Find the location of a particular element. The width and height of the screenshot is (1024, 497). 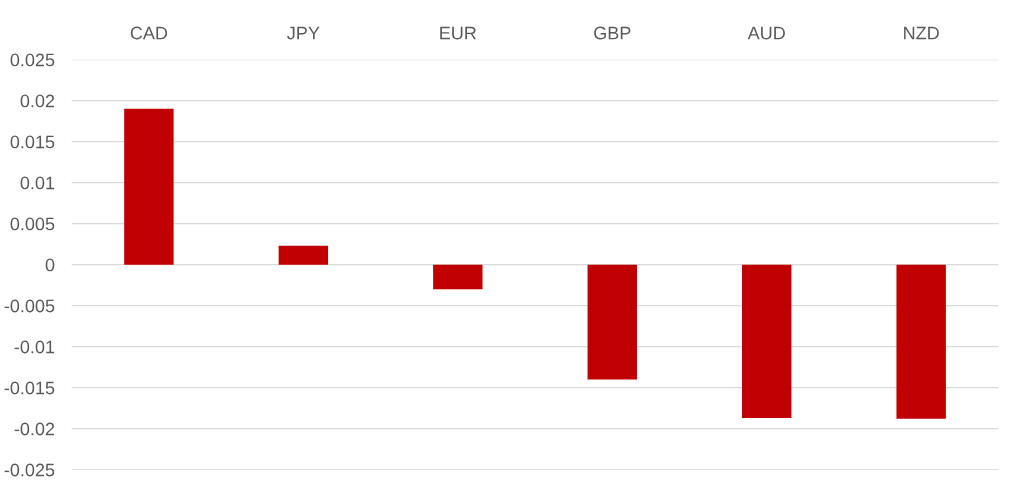

y-tick-label: -0.02 is located at coordinates (34, 429).